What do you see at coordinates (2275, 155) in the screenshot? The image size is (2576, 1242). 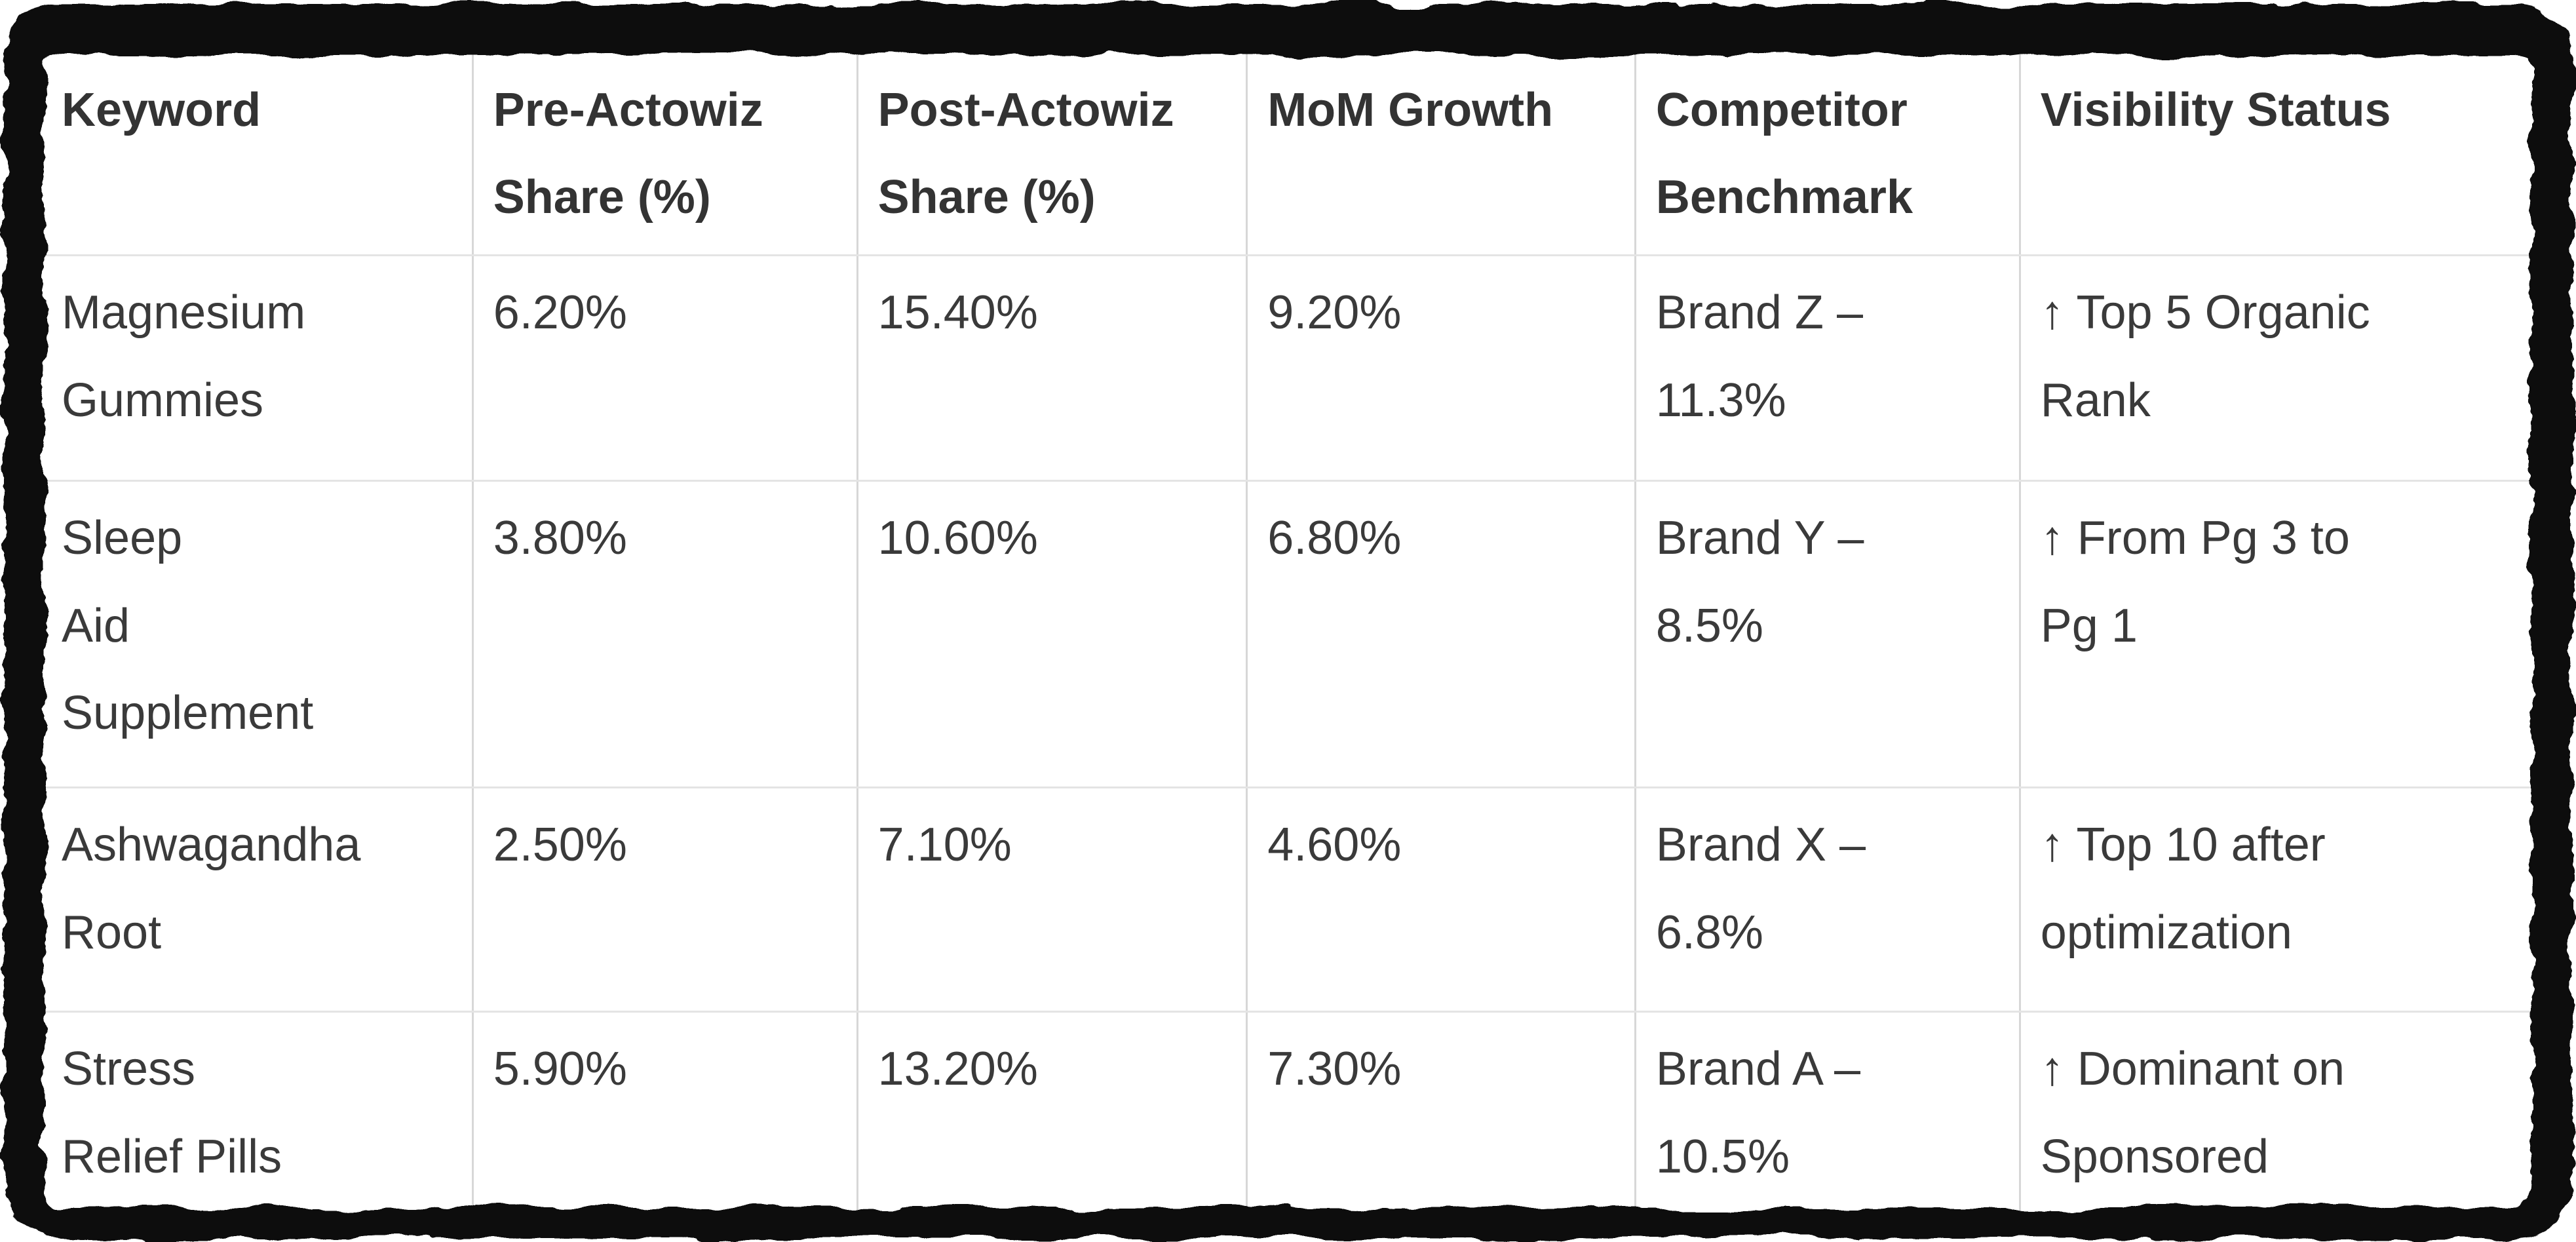 I see `header-visibility-status: Visibility Status` at bounding box center [2275, 155].